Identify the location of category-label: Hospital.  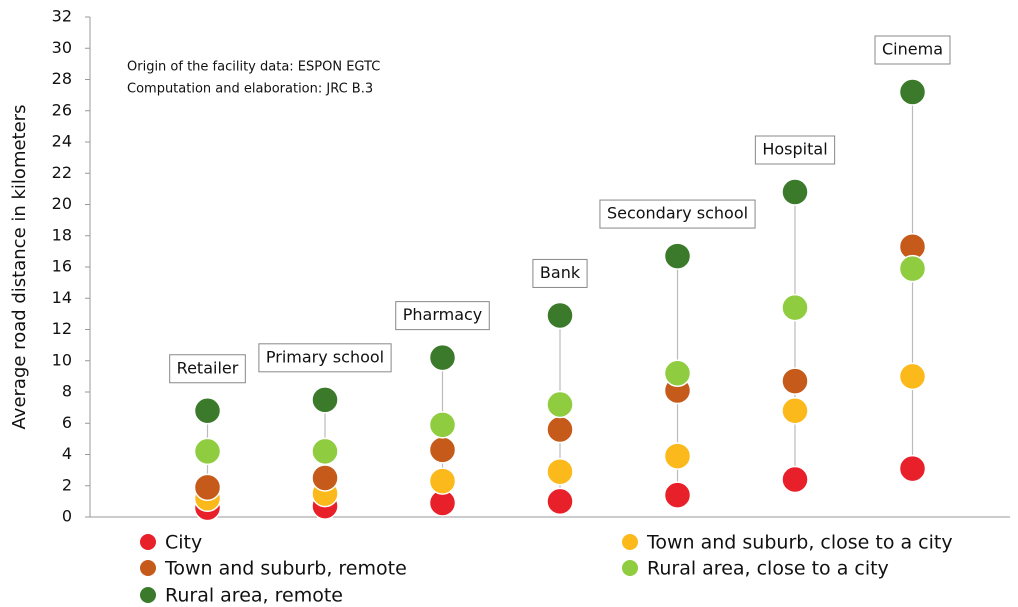
(794, 149).